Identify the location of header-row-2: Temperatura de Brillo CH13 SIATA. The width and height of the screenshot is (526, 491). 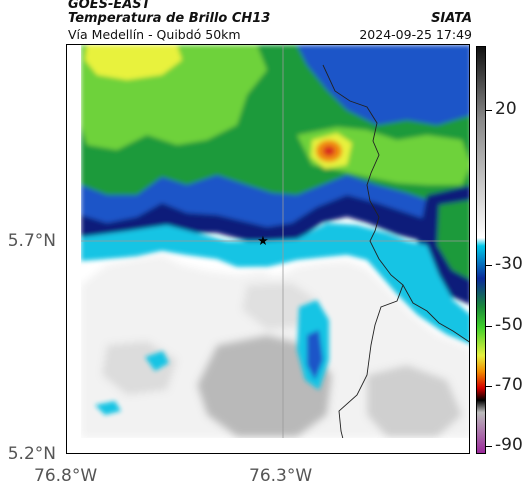
(270, 18).